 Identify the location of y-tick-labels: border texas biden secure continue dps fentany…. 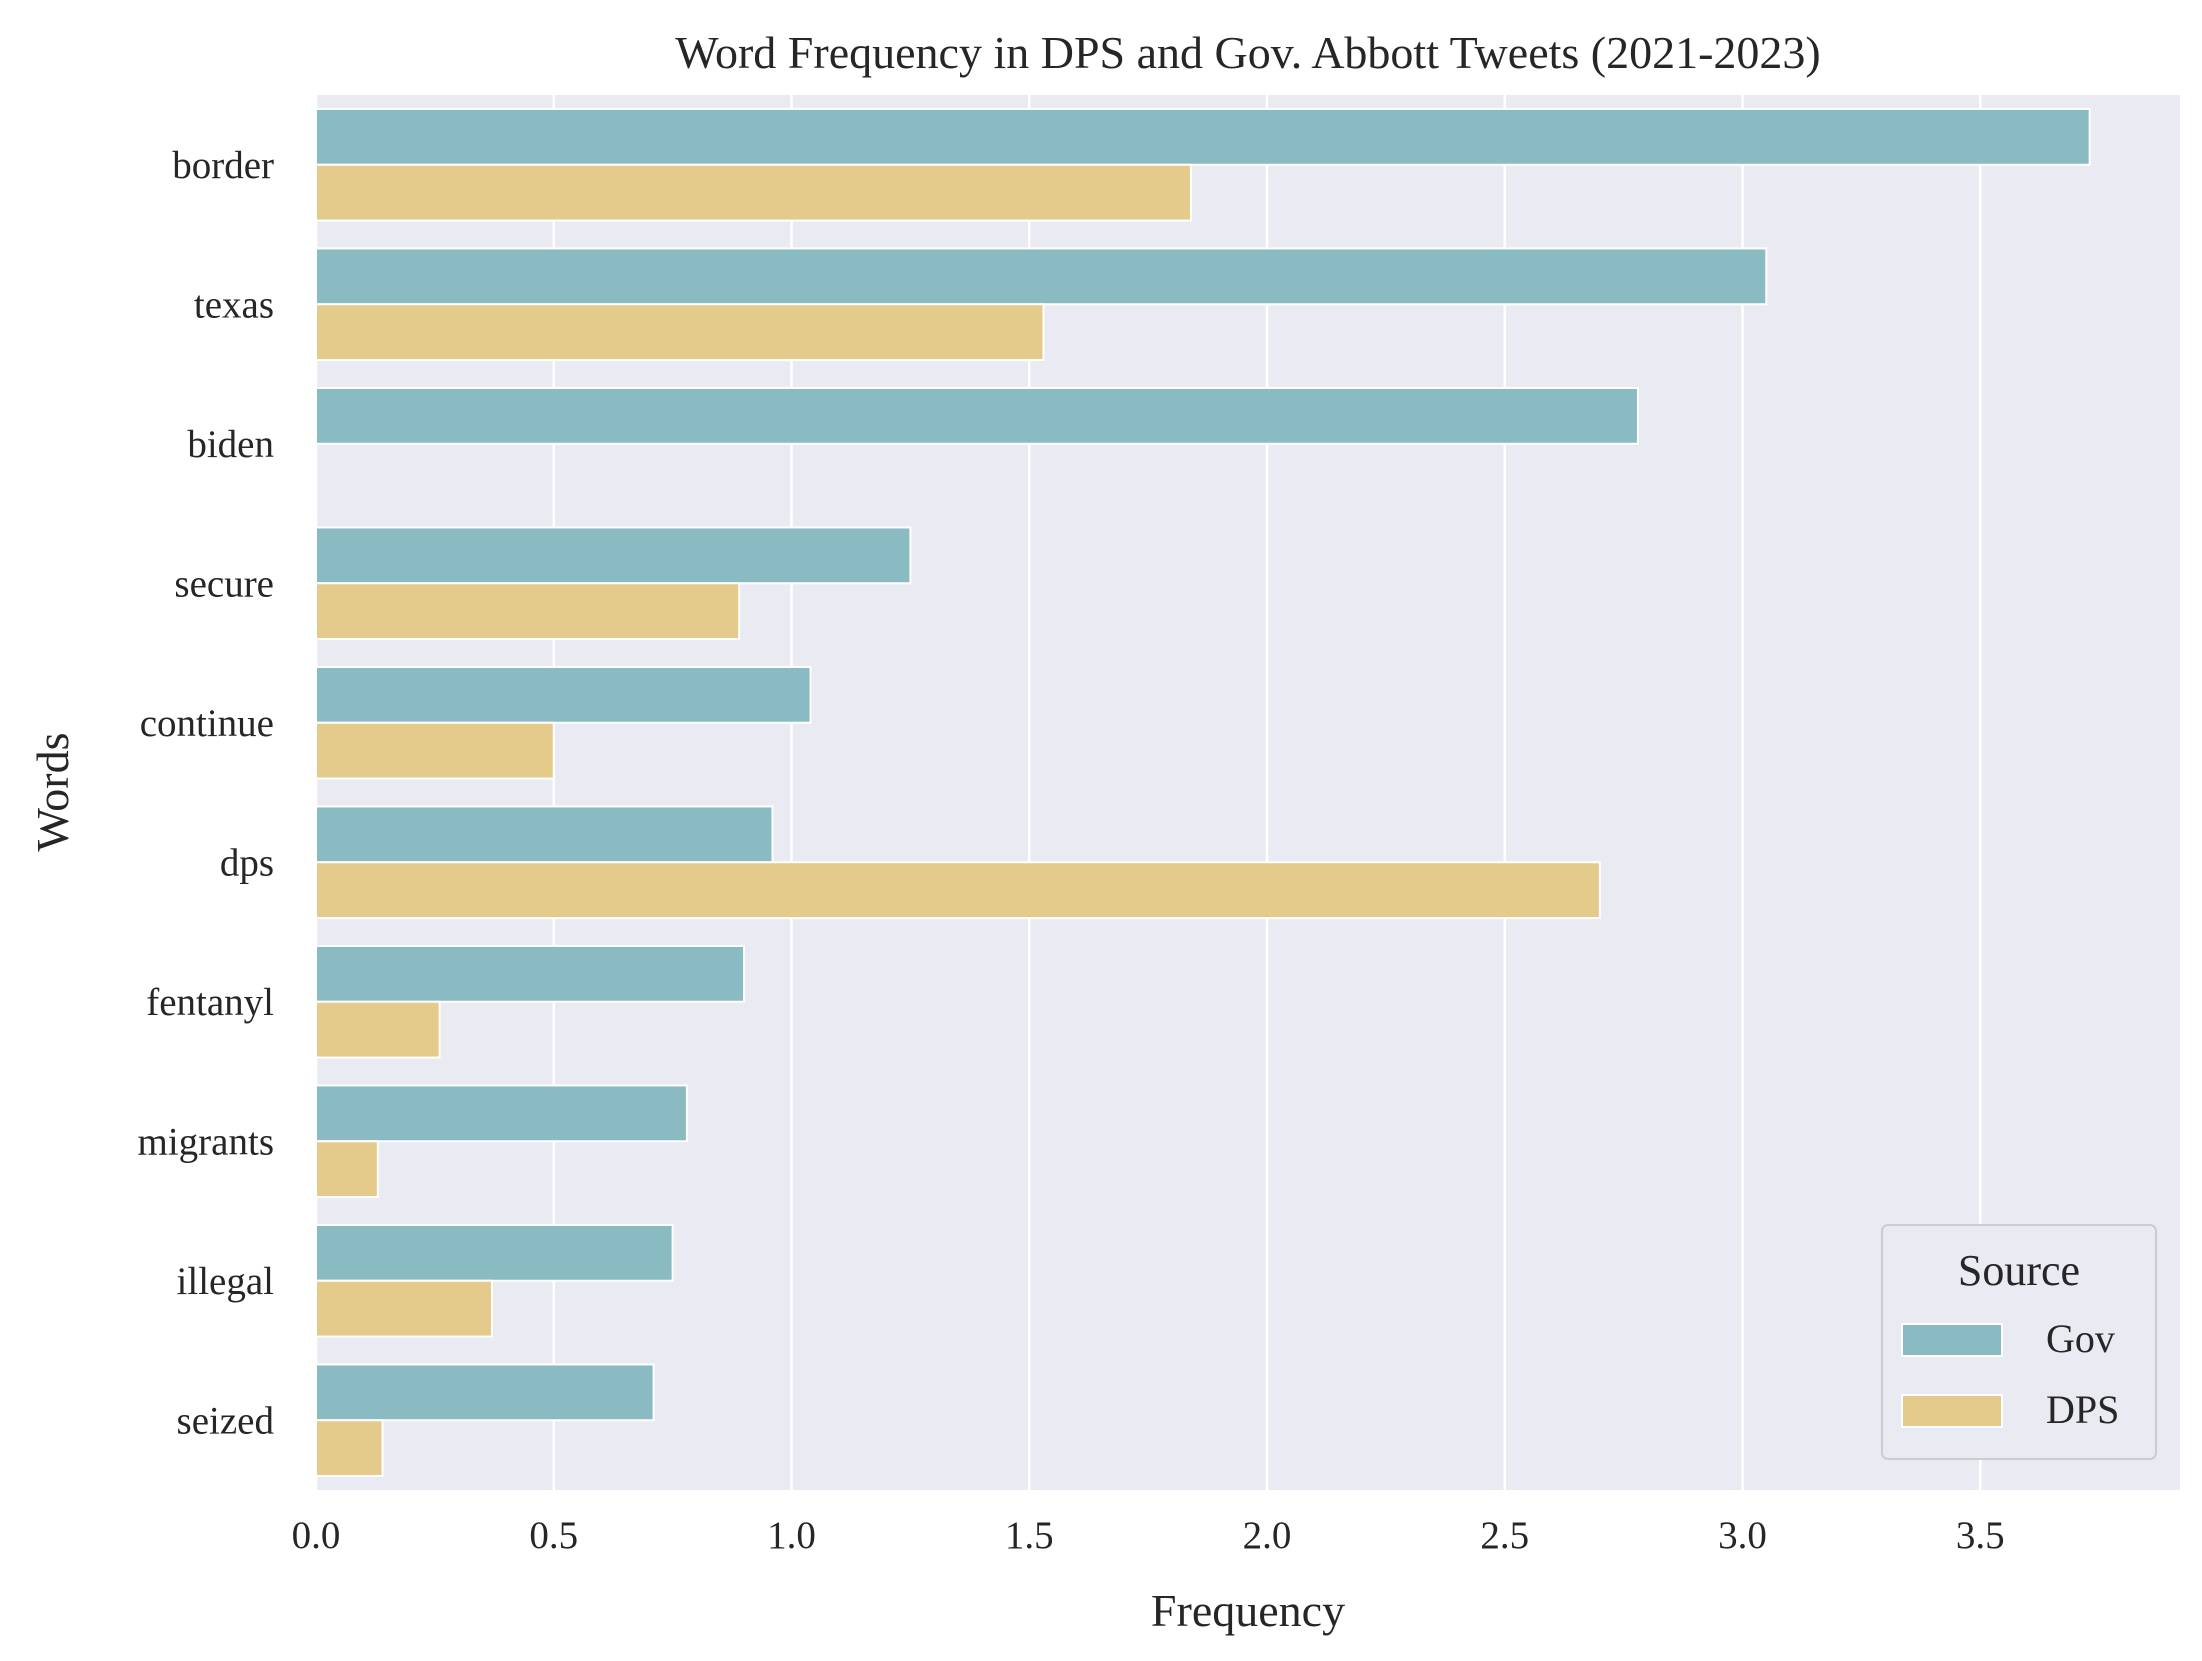
(206, 793).